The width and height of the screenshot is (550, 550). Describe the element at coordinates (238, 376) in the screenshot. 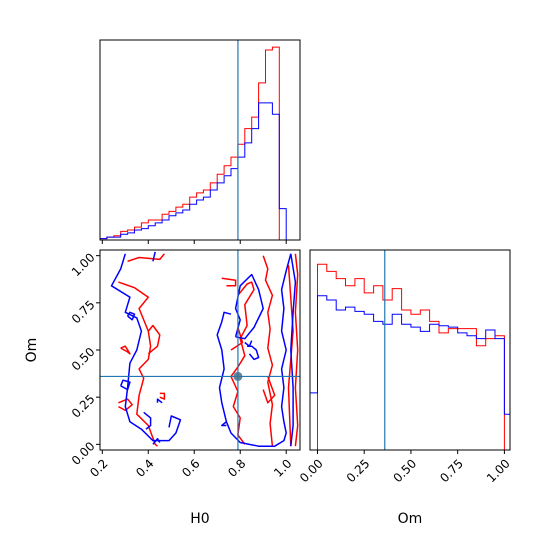

I see `truth-marker` at that location.